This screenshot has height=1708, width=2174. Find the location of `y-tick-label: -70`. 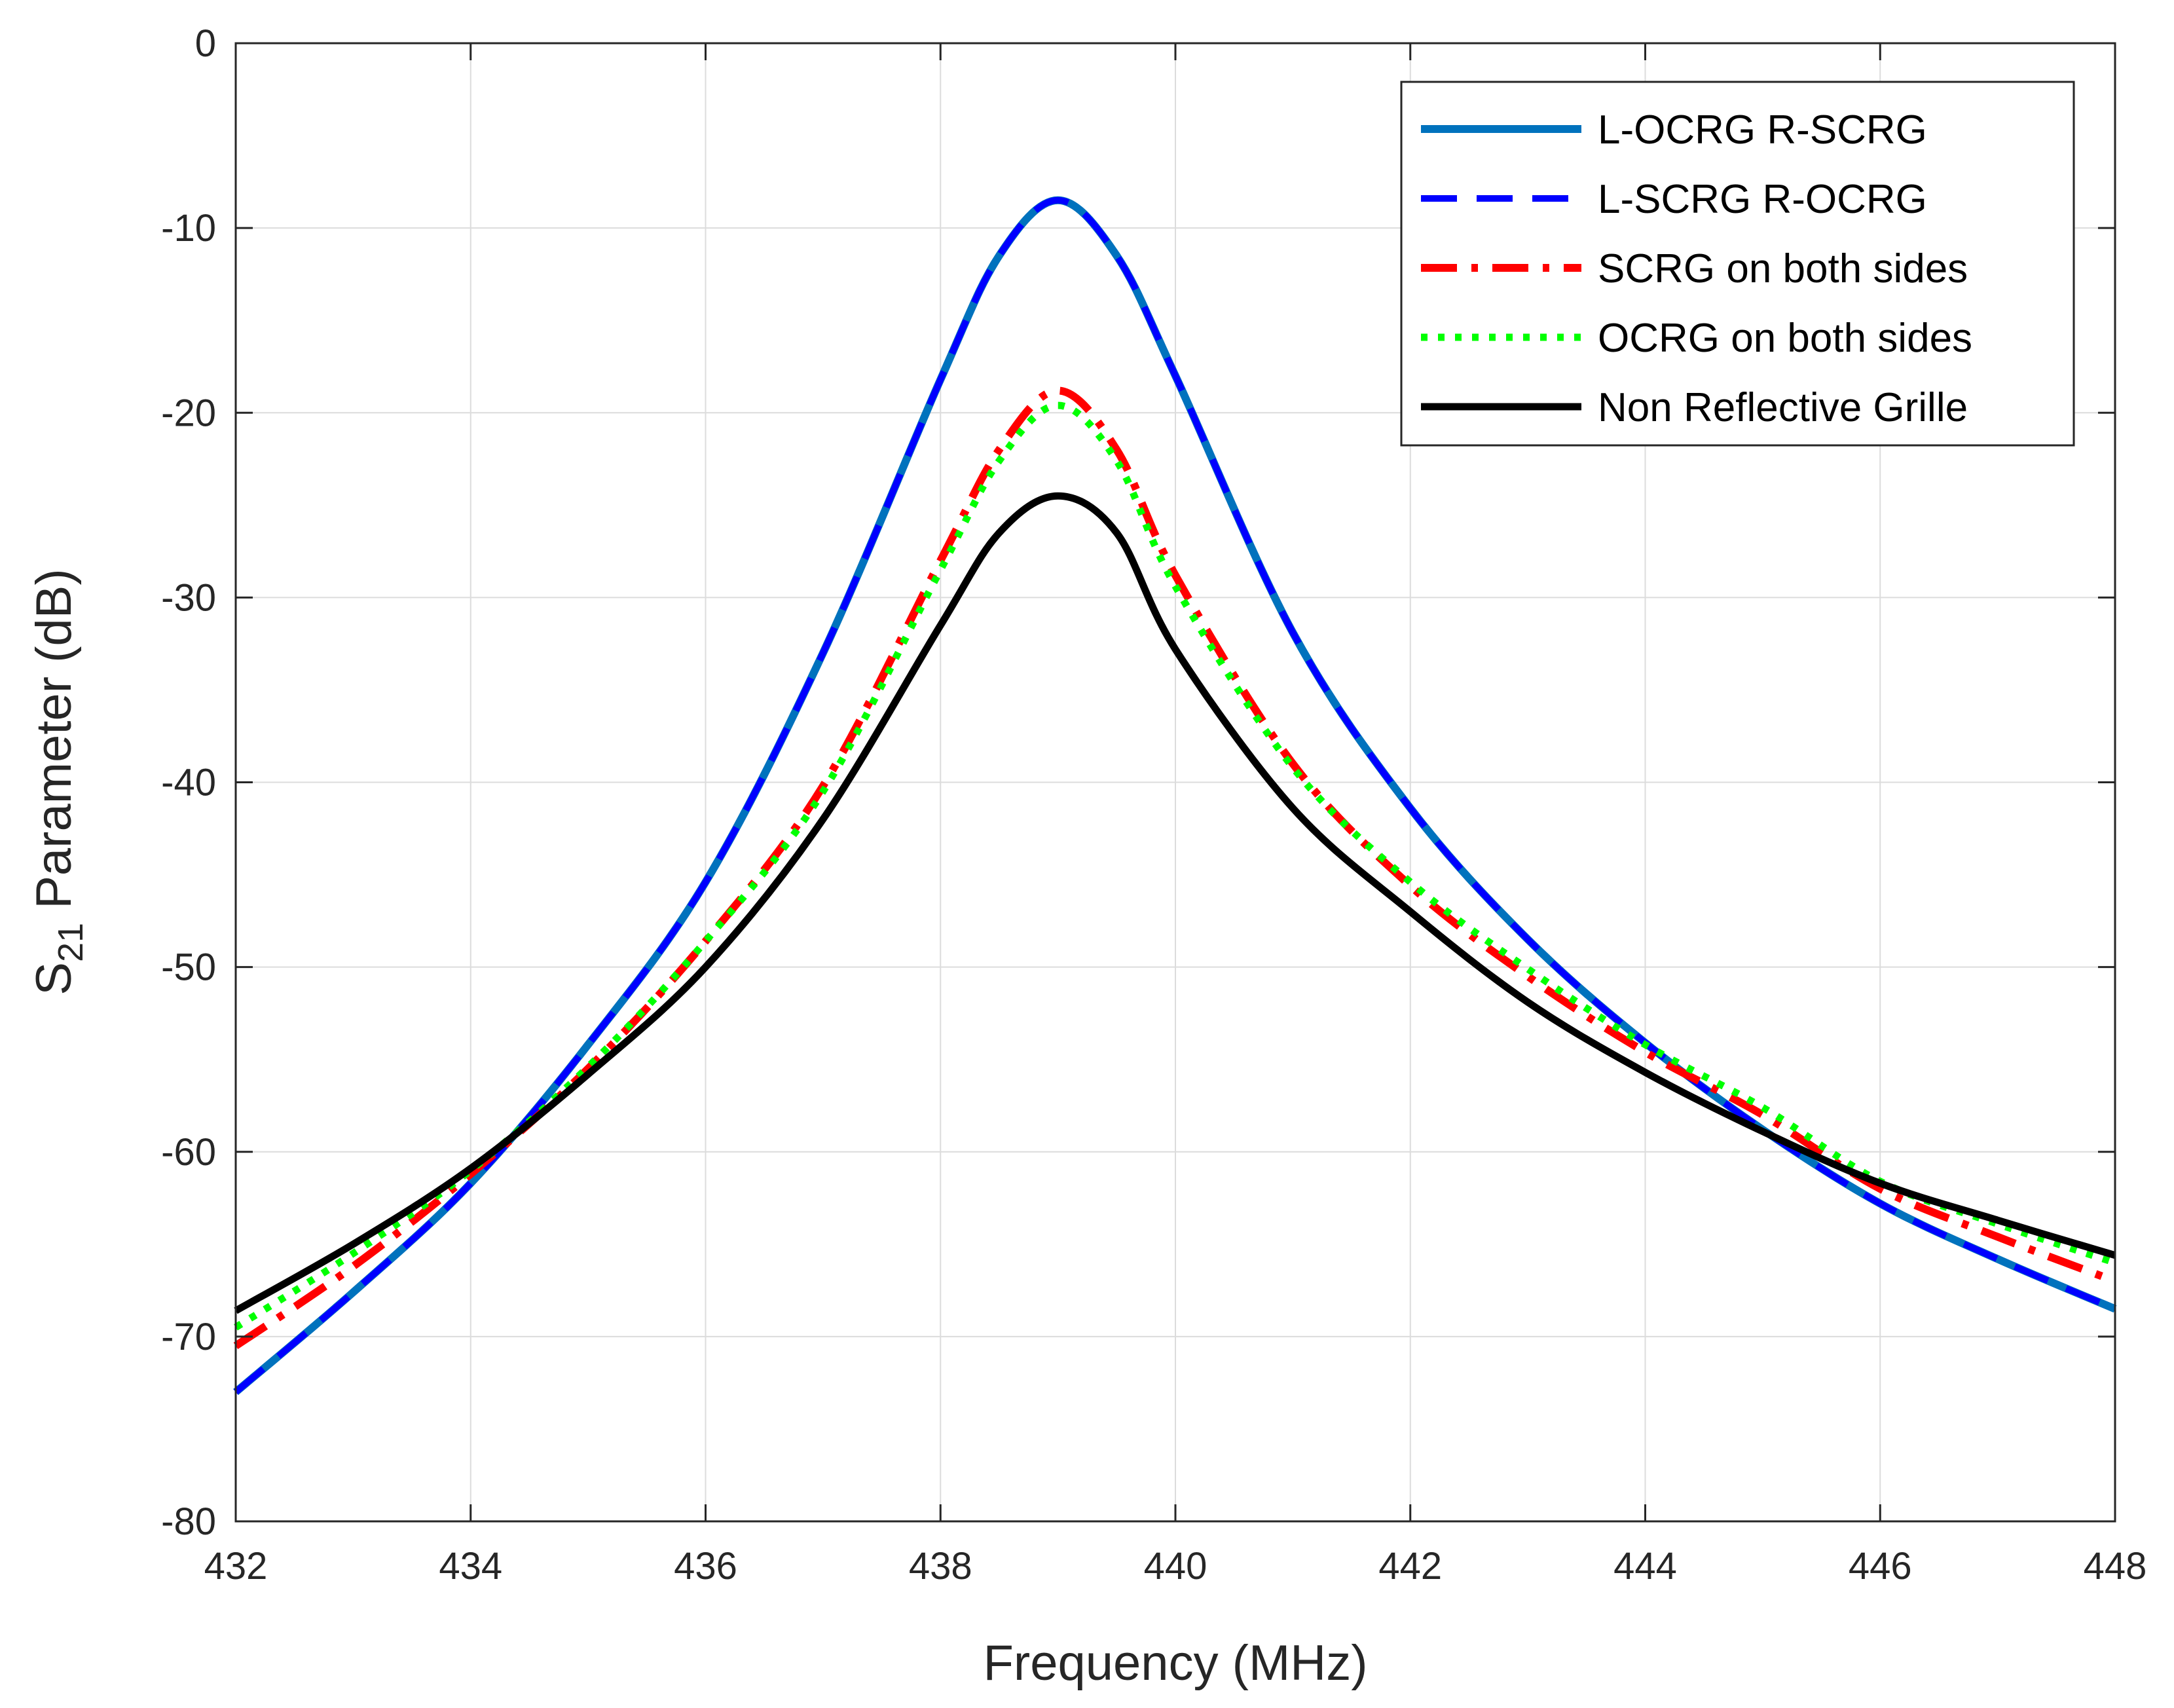

y-tick-label: -70 is located at coordinates (188, 1337).